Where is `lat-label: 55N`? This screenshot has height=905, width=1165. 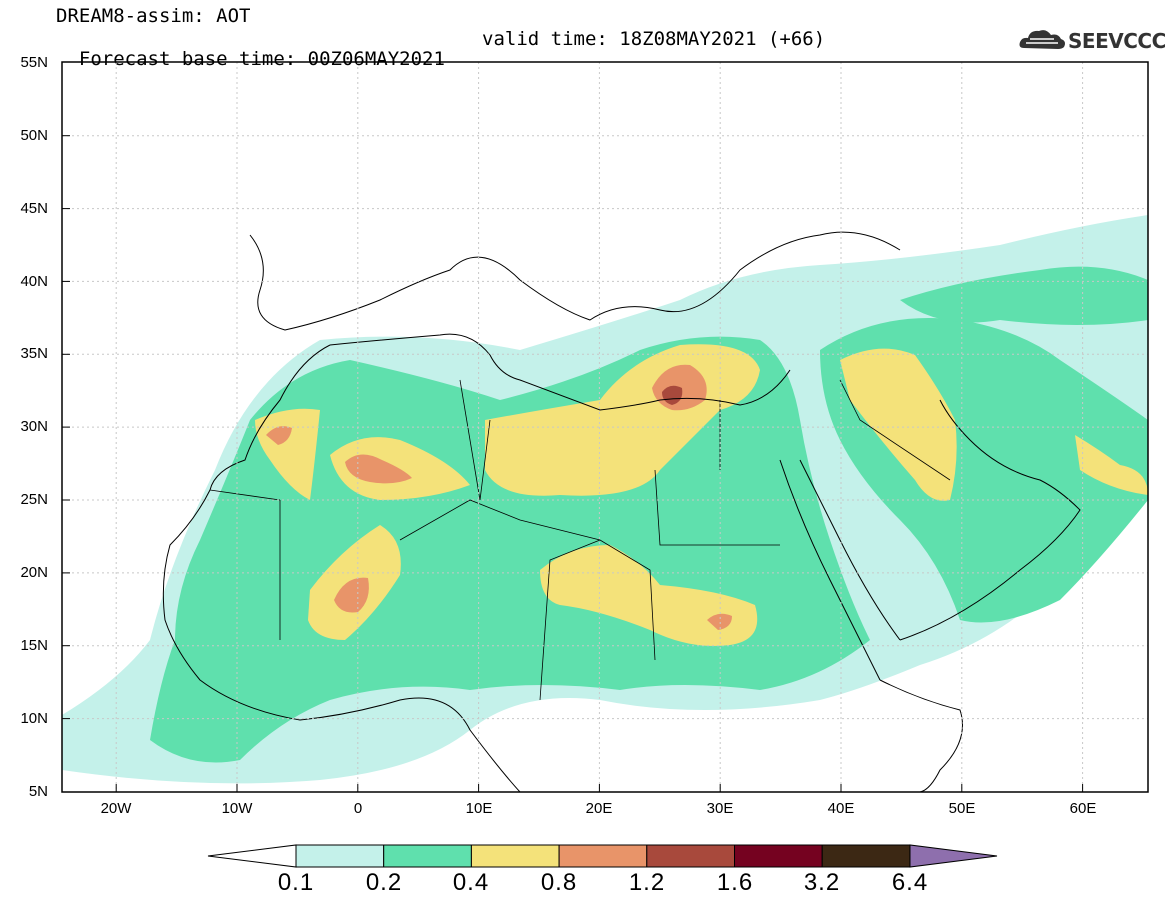
lat-label: 55N is located at coordinates (34, 62).